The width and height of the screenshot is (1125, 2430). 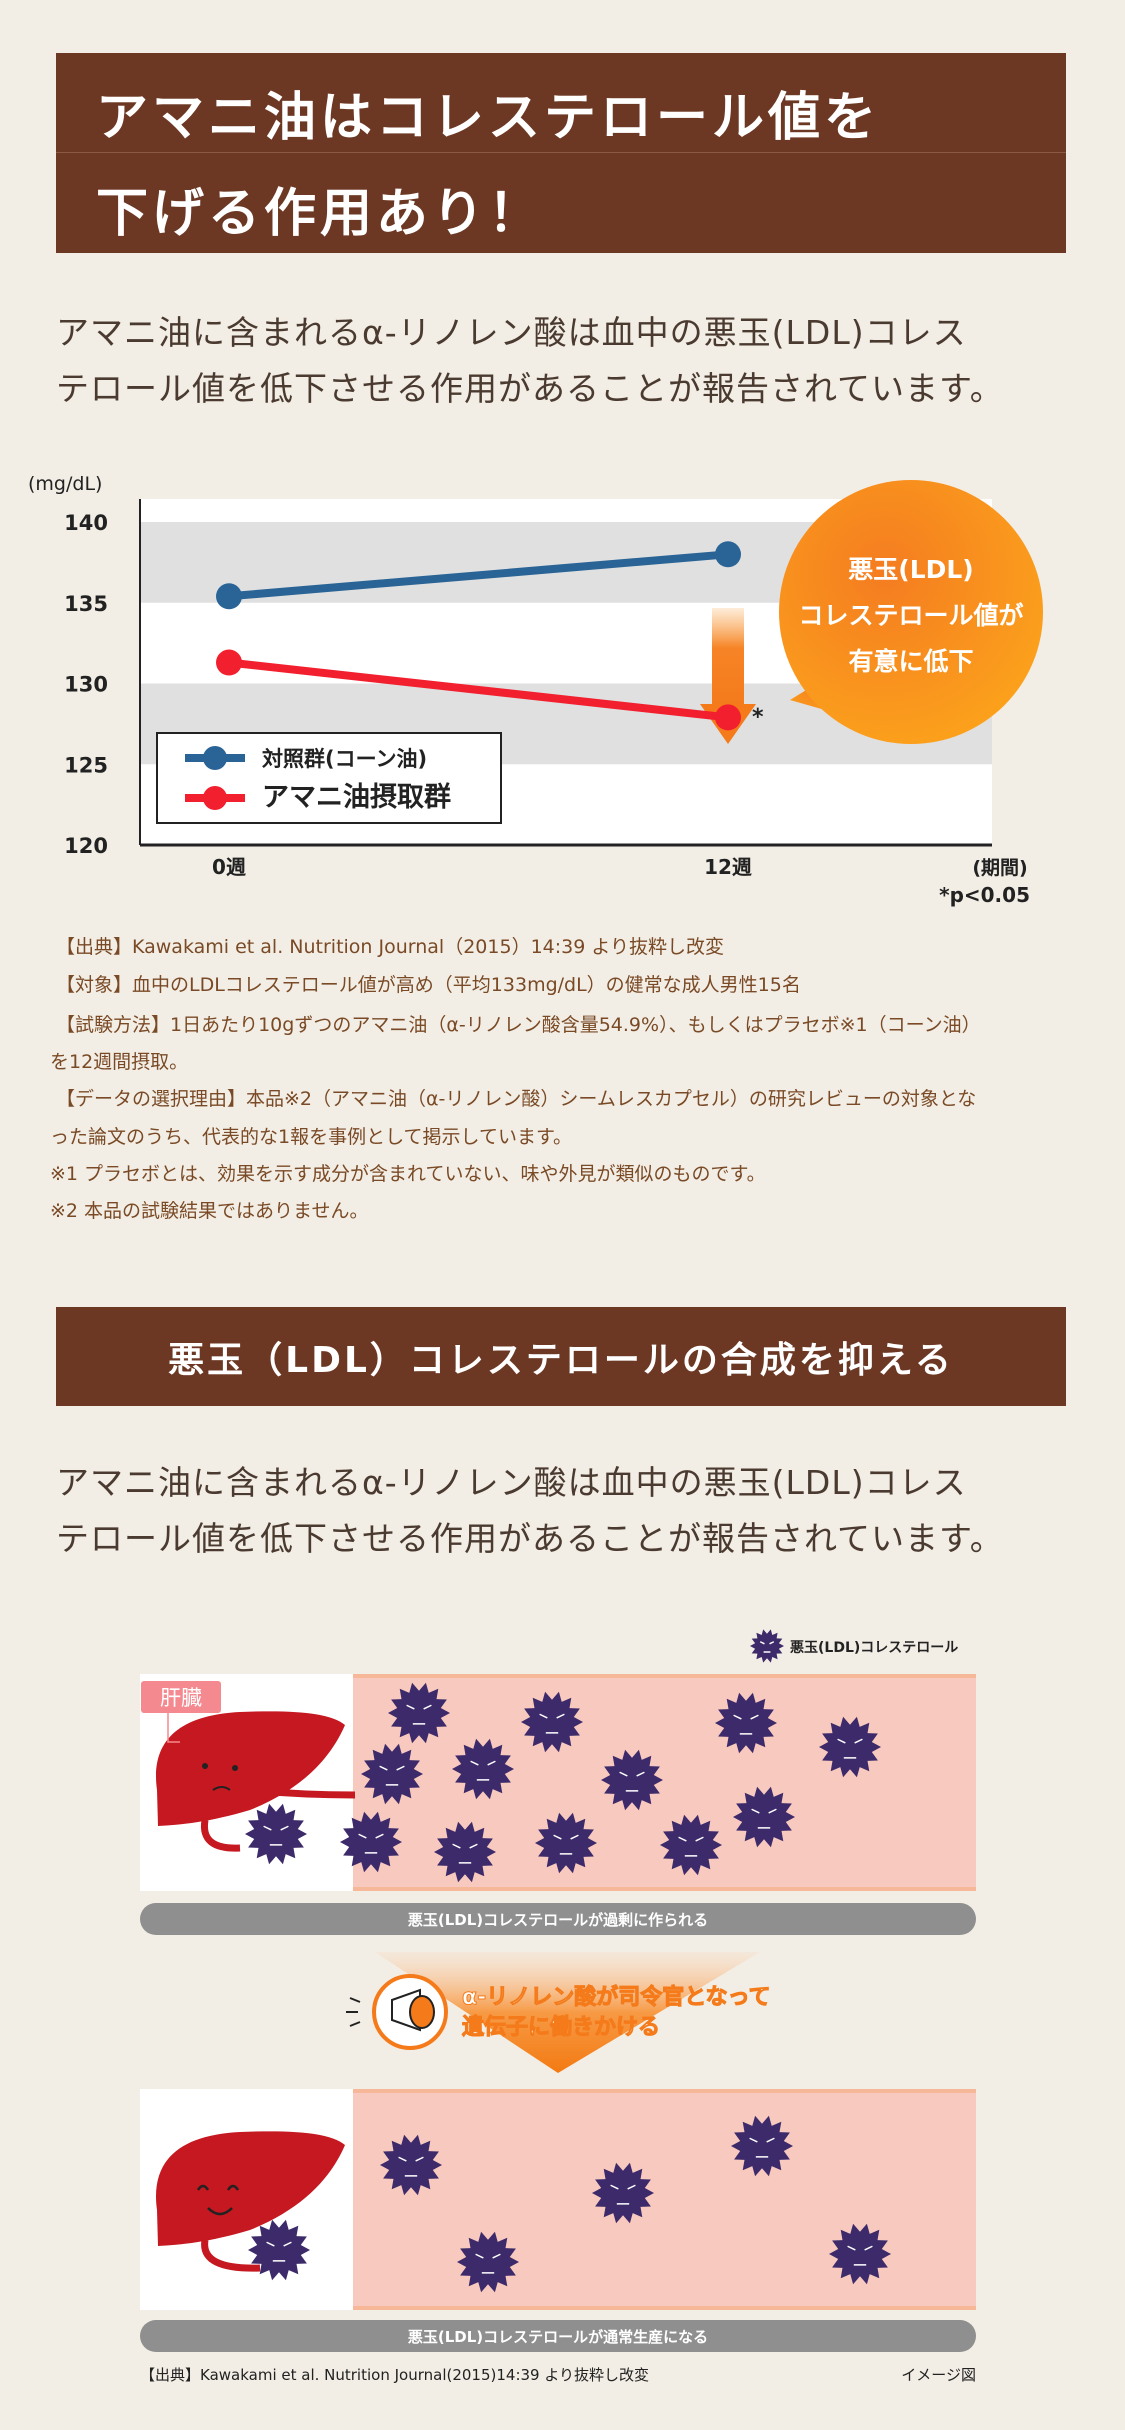 I want to click on legend-ldl-text: 悪玉(LDL)コレステロール, so click(x=874, y=1648).